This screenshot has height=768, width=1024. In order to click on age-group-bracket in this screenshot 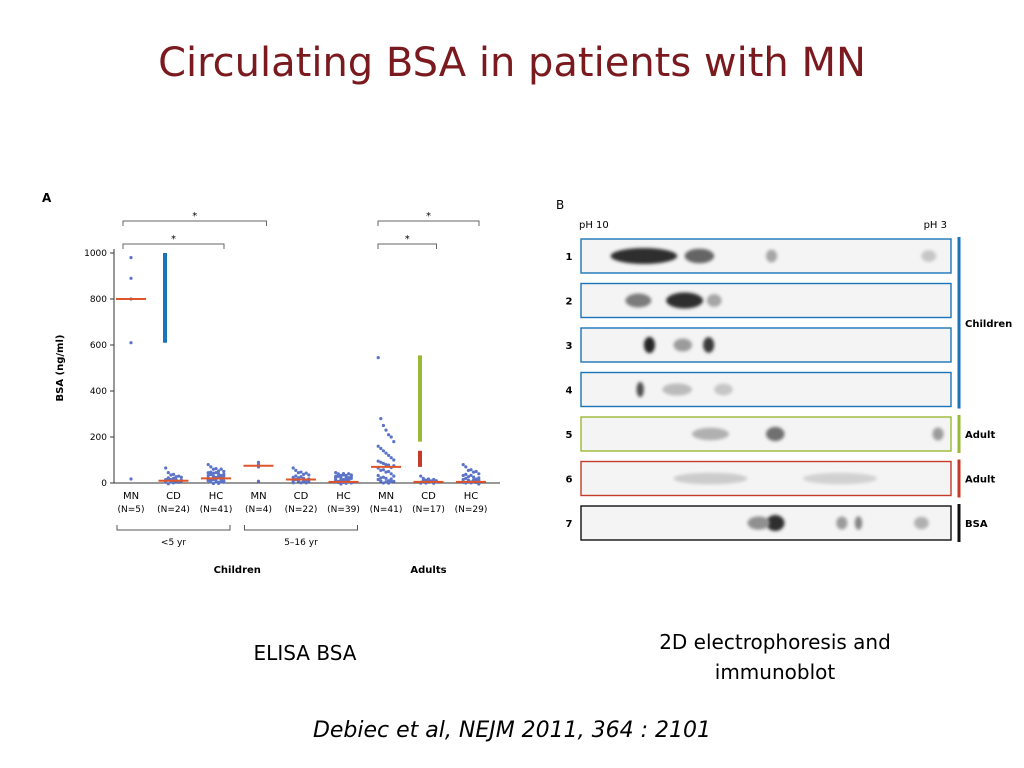, I will do `click(173, 528)`.